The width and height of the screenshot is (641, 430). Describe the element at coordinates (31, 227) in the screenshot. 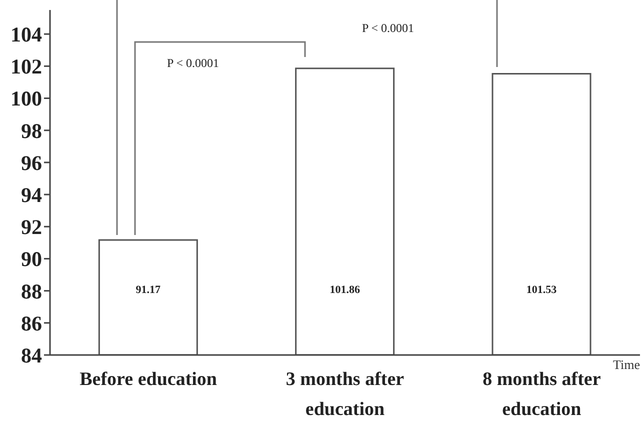

I see `y-tick-label: 92` at that location.